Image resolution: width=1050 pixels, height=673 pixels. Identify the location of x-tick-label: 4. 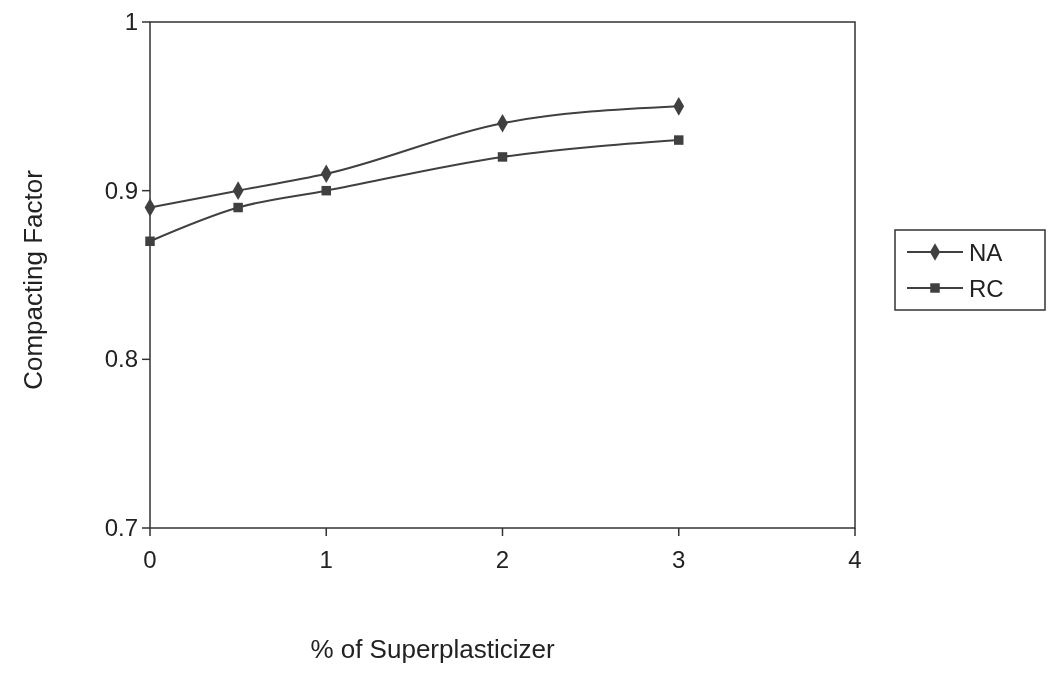
(855, 559).